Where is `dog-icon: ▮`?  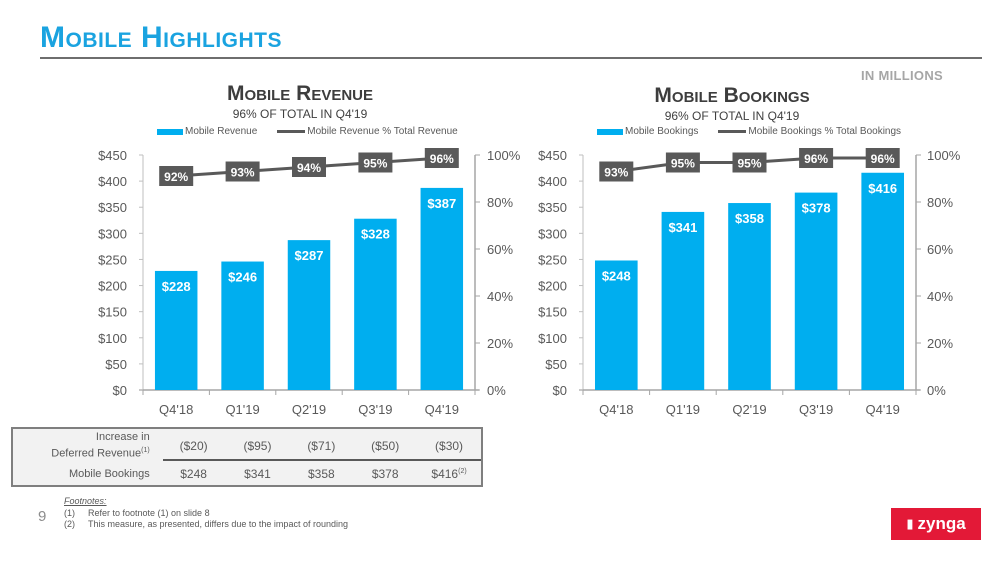 dog-icon: ▮ is located at coordinates (910, 523).